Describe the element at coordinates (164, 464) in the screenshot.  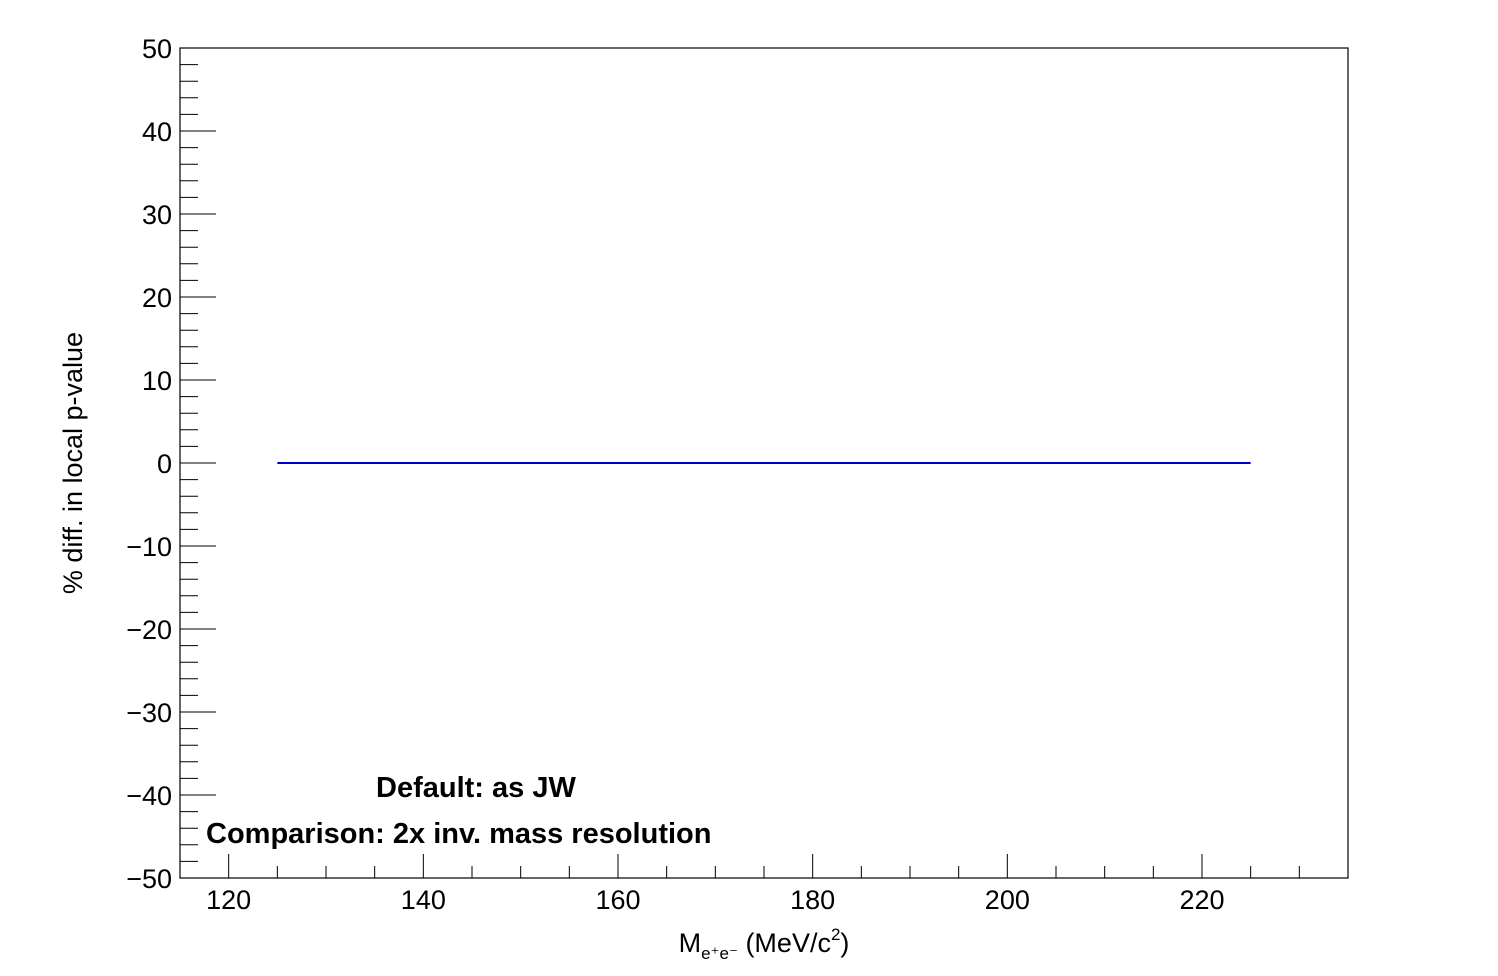
I see `y-tick-label: 0` at that location.